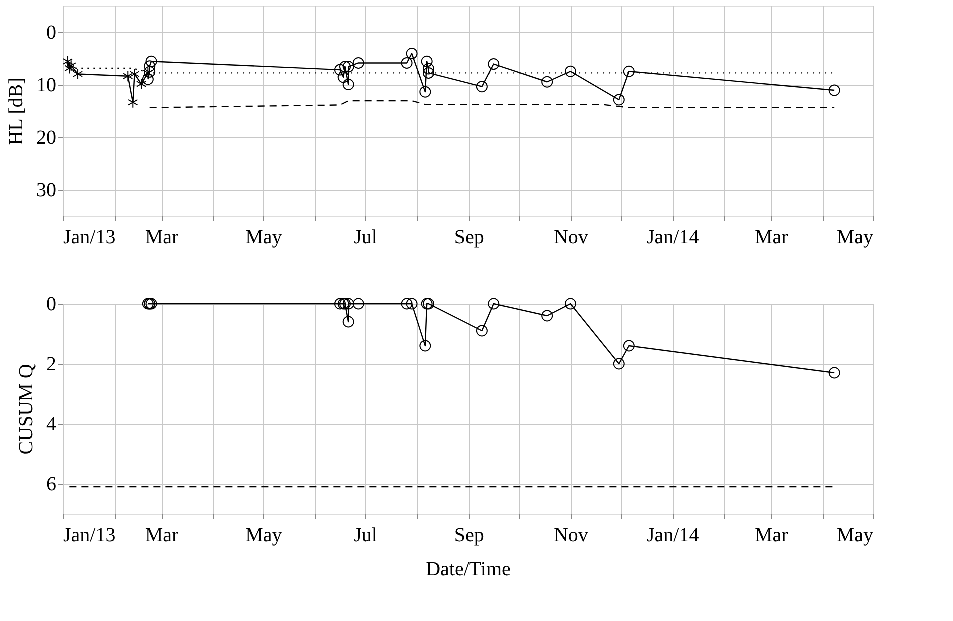 This screenshot has height=621, width=953. What do you see at coordinates (51, 365) in the screenshot?
I see `y-tick-label: 2` at bounding box center [51, 365].